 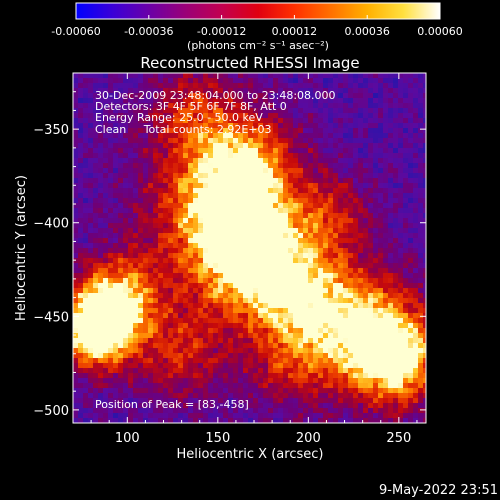 I want to click on y-tick-label: −500, so click(x=51, y=411).